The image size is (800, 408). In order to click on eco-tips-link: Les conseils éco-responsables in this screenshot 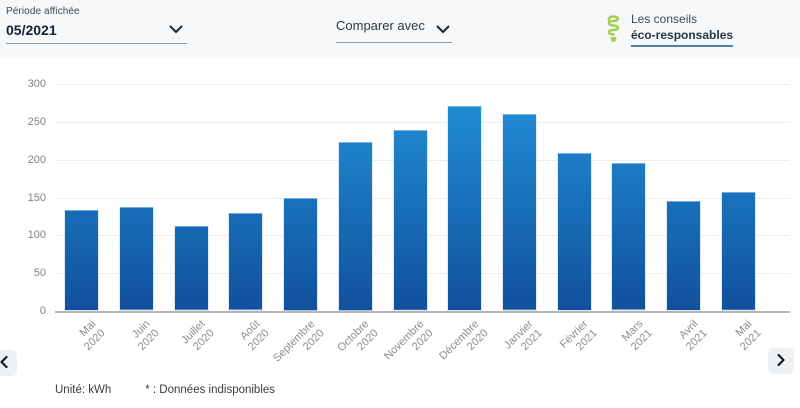, I will do `click(669, 30)`.